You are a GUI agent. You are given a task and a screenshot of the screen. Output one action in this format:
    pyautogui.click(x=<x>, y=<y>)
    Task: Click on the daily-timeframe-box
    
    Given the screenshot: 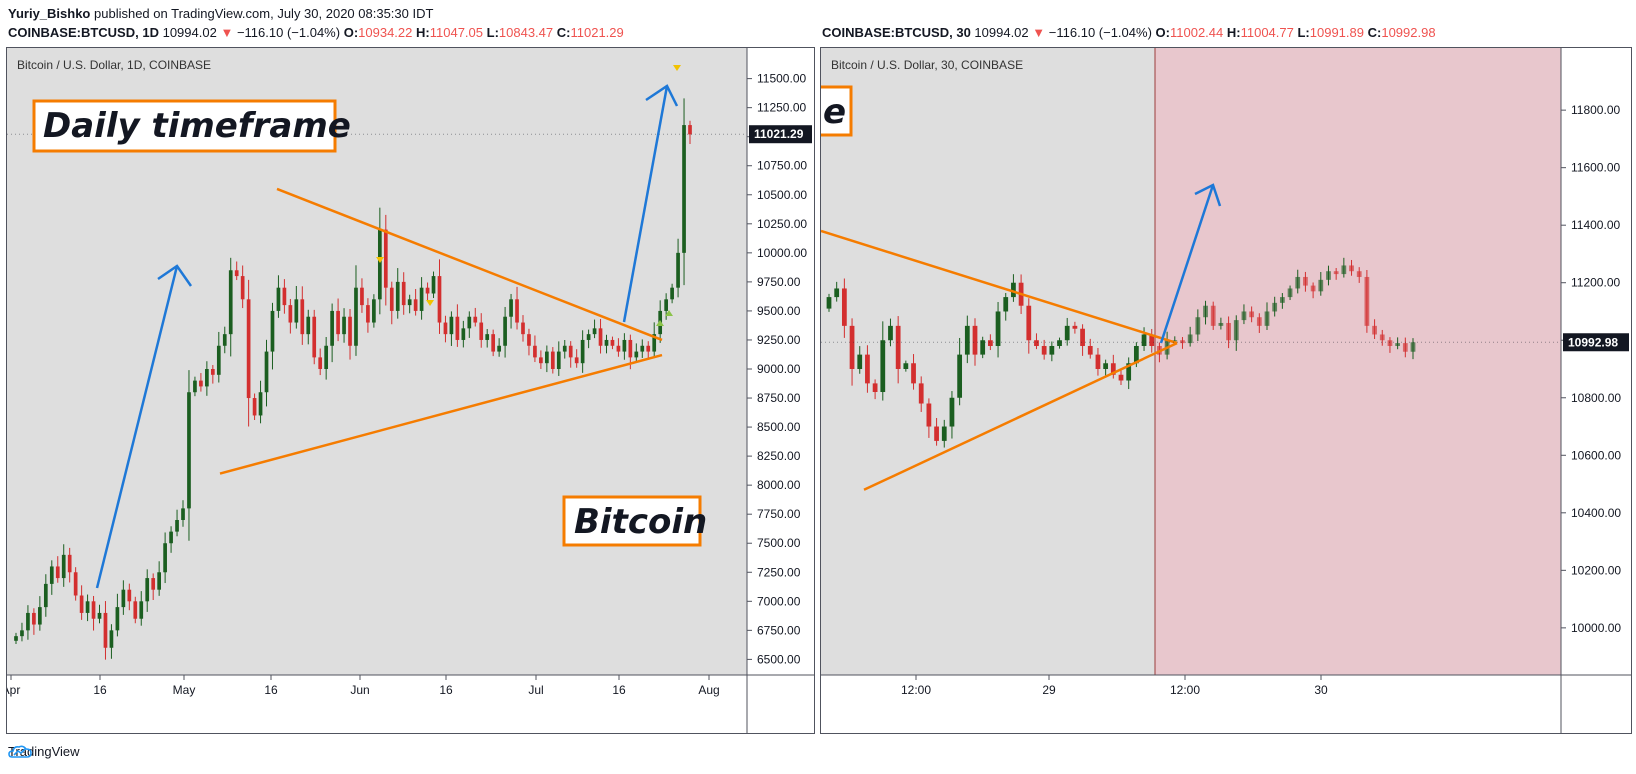 What is the action you would take?
    pyautogui.click(x=184, y=126)
    